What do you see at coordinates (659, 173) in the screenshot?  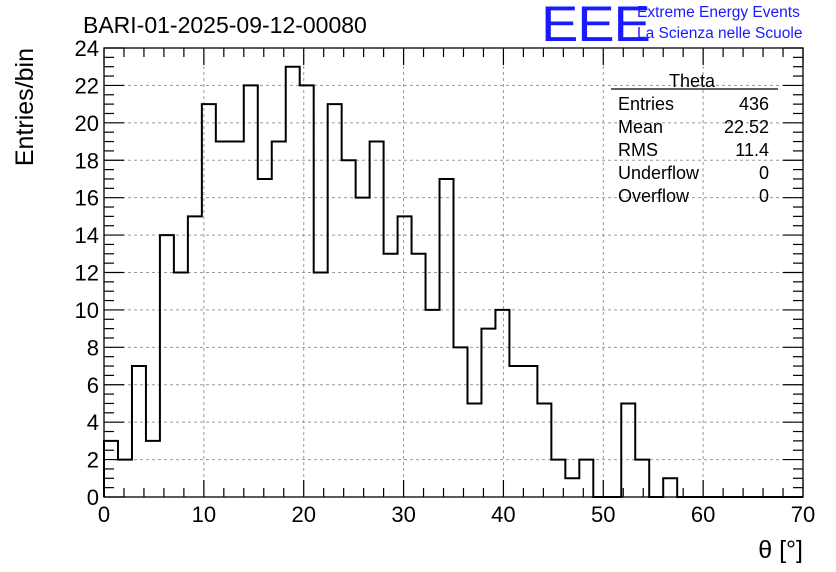 I see `stats-row-label: Underflow` at bounding box center [659, 173].